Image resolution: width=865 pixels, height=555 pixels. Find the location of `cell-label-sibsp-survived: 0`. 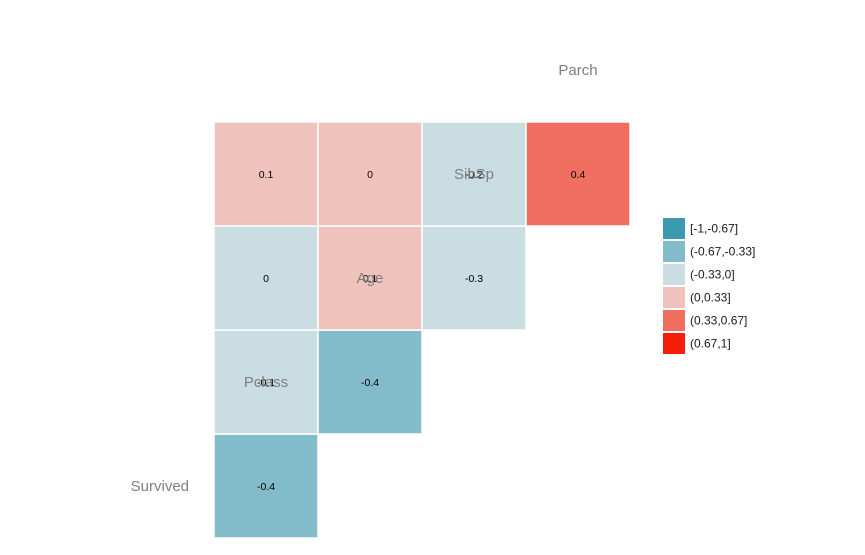

cell-label-sibsp-survived: 0 is located at coordinates (266, 279).